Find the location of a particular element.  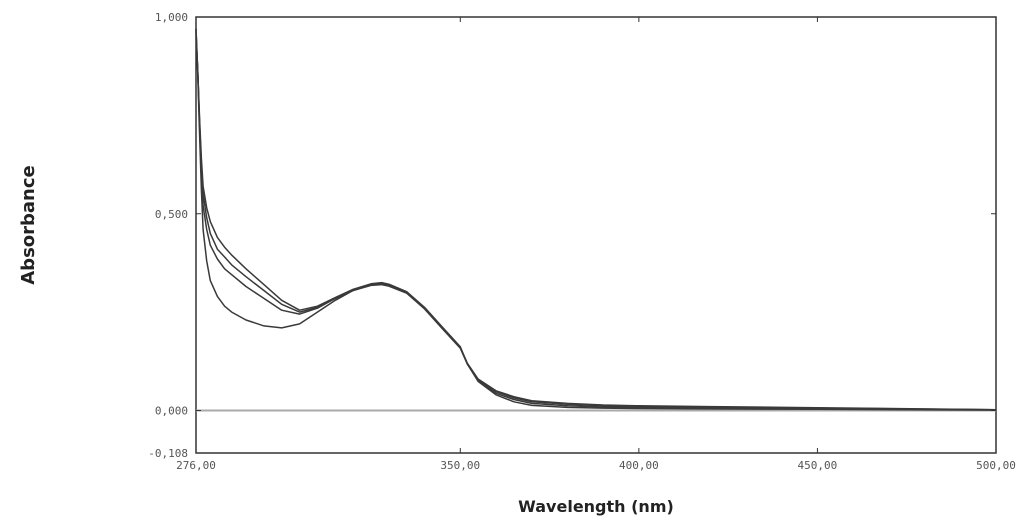

x-tick-label: 350,00 is located at coordinates (460, 465).